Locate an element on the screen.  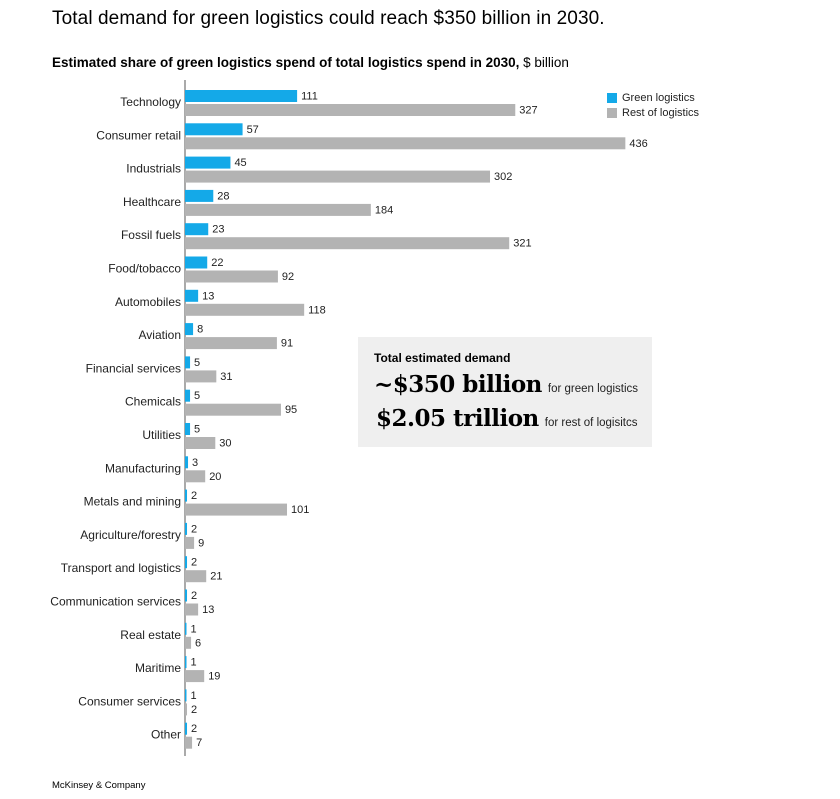
value-label-green: 3 is located at coordinates (195, 463).